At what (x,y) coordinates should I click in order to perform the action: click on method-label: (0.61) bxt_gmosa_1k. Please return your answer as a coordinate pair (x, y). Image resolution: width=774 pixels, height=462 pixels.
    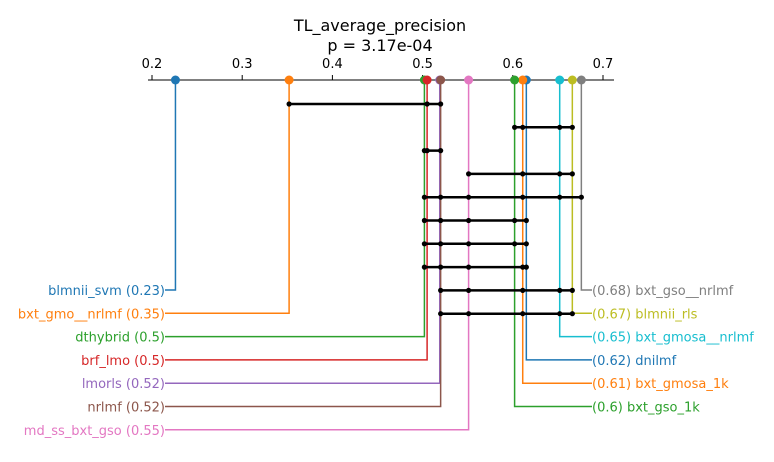
    Looking at the image, I should click on (660, 384).